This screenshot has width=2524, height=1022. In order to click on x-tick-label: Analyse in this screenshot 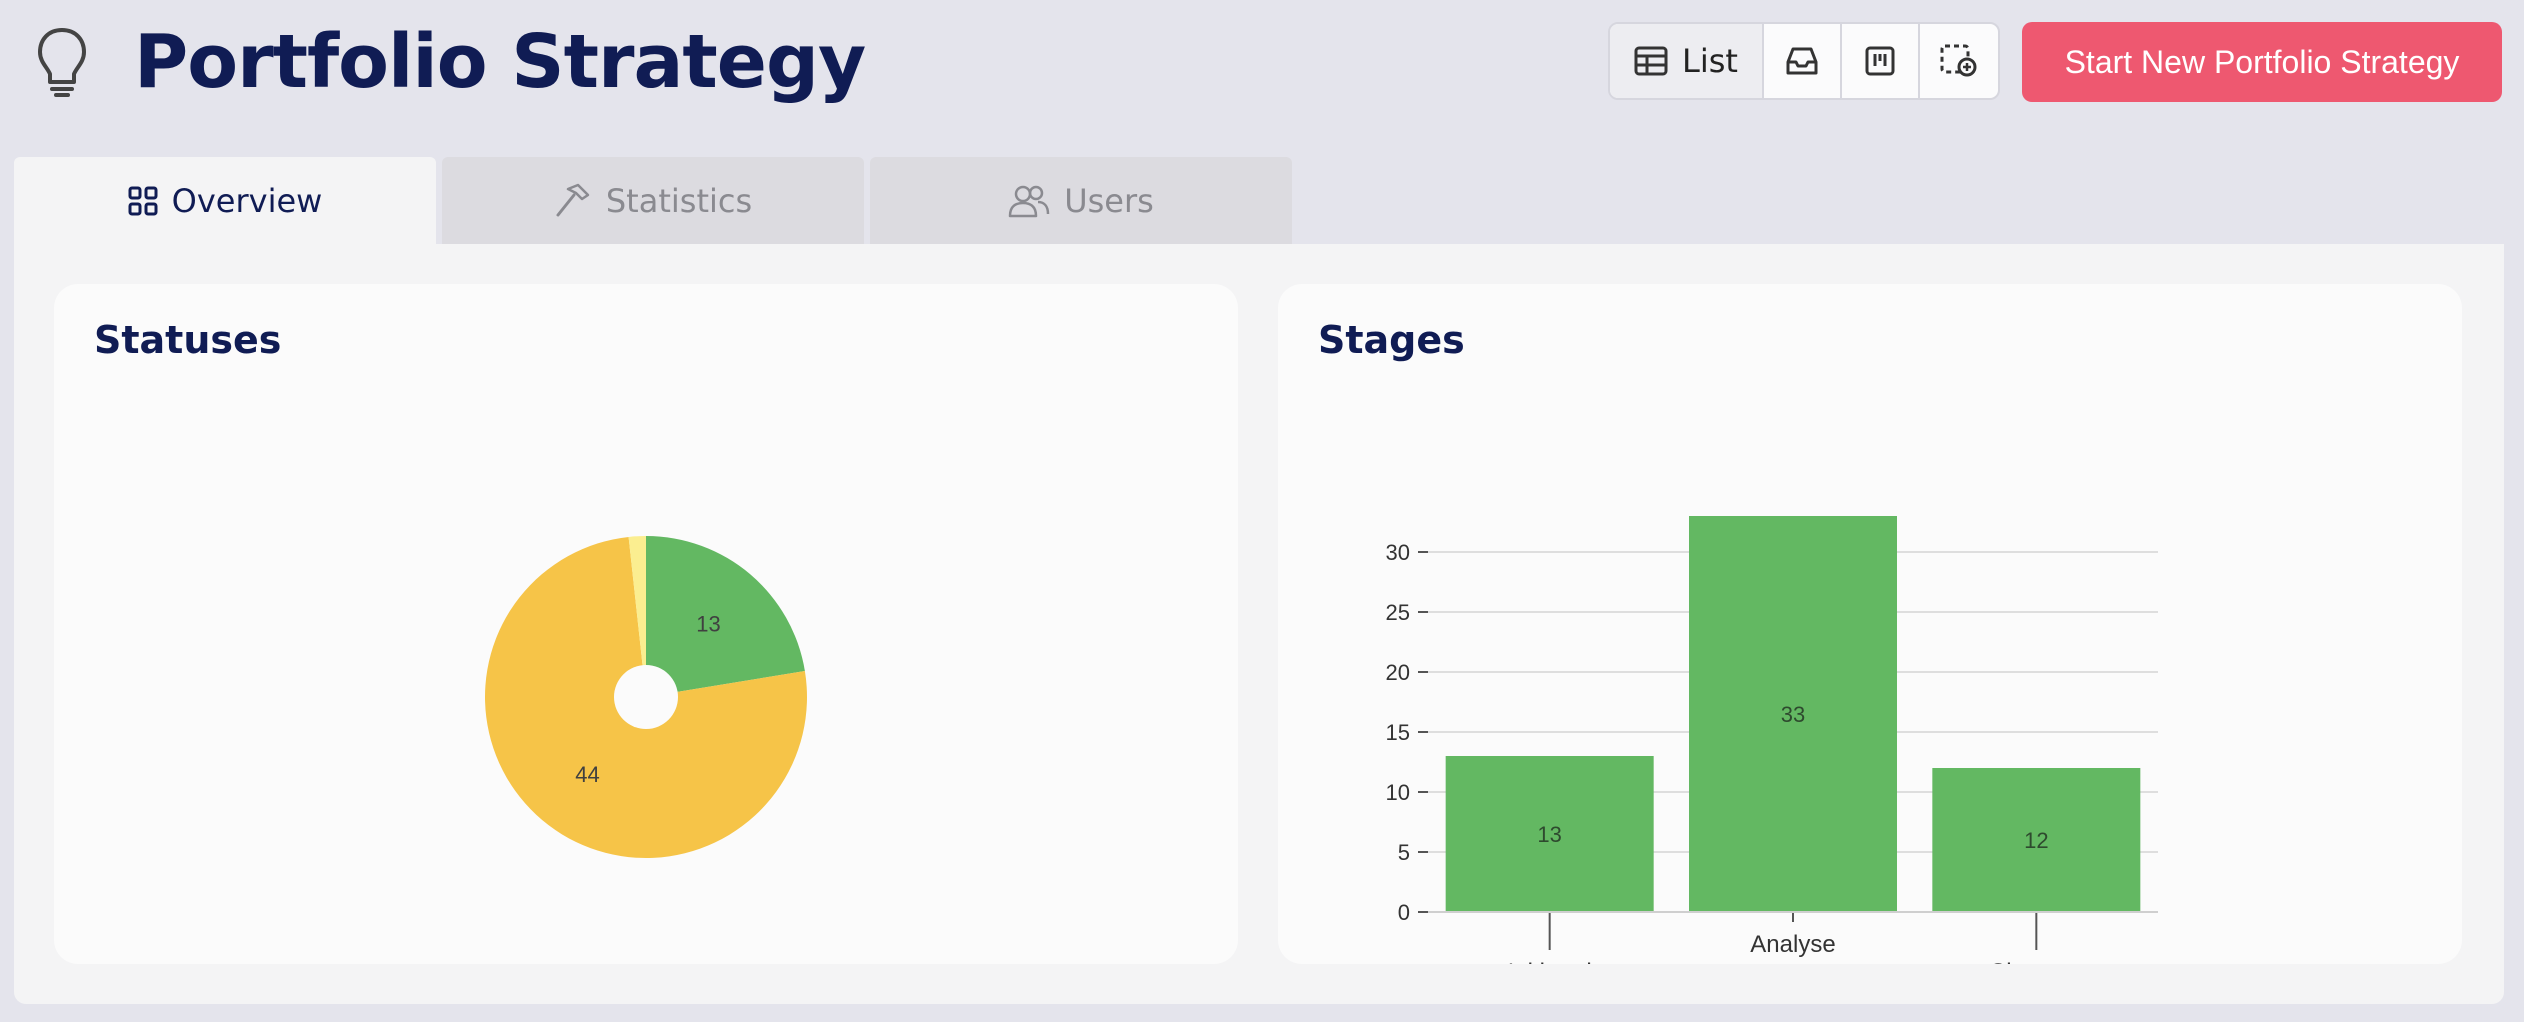, I will do `click(1792, 944)`.